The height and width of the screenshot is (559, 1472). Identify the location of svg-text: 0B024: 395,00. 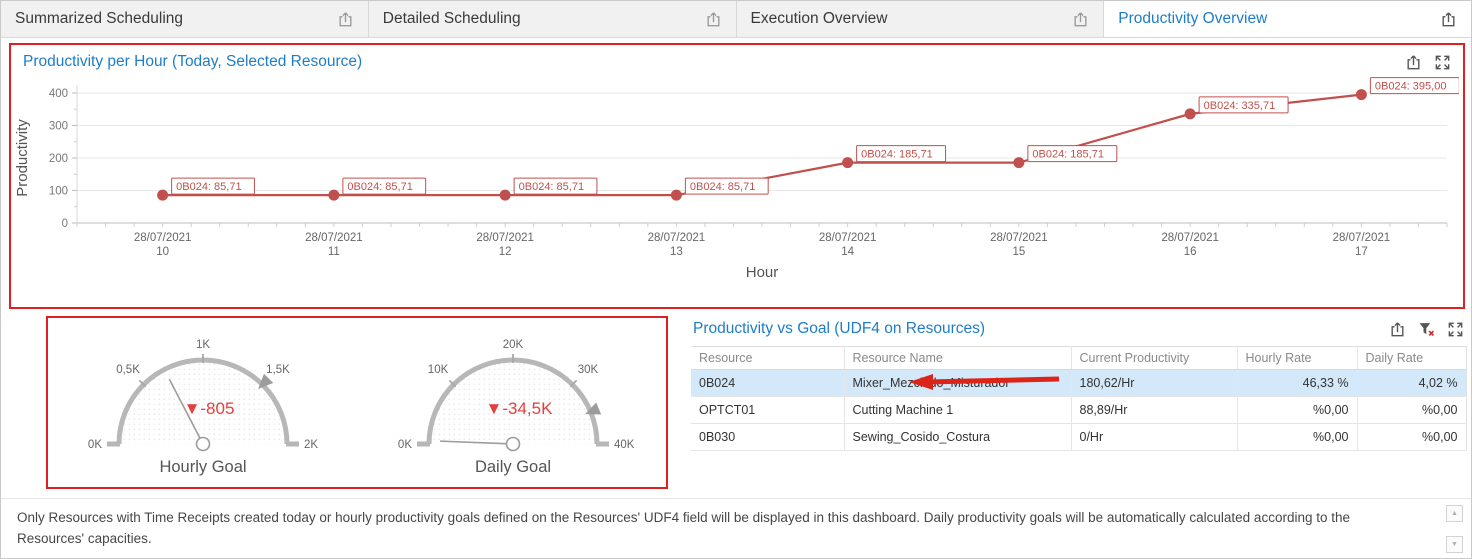
(1411, 87).